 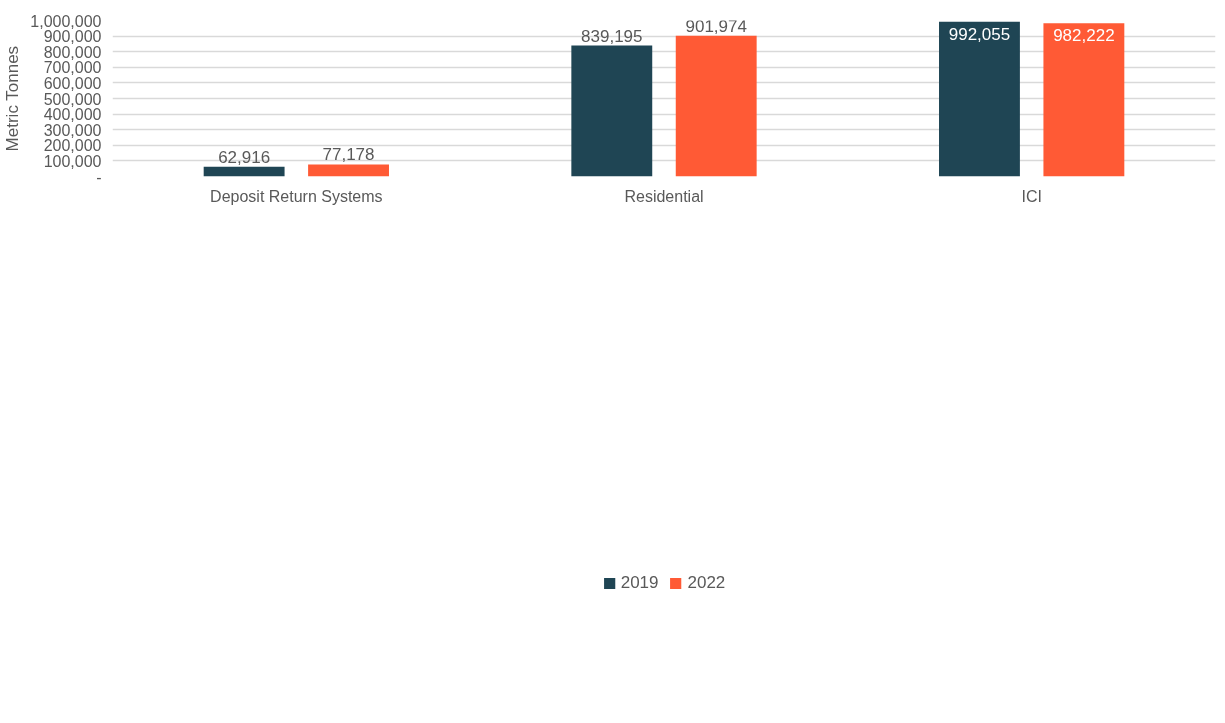 I want to click on y-tick-label: 100,000, so click(x=72, y=161).